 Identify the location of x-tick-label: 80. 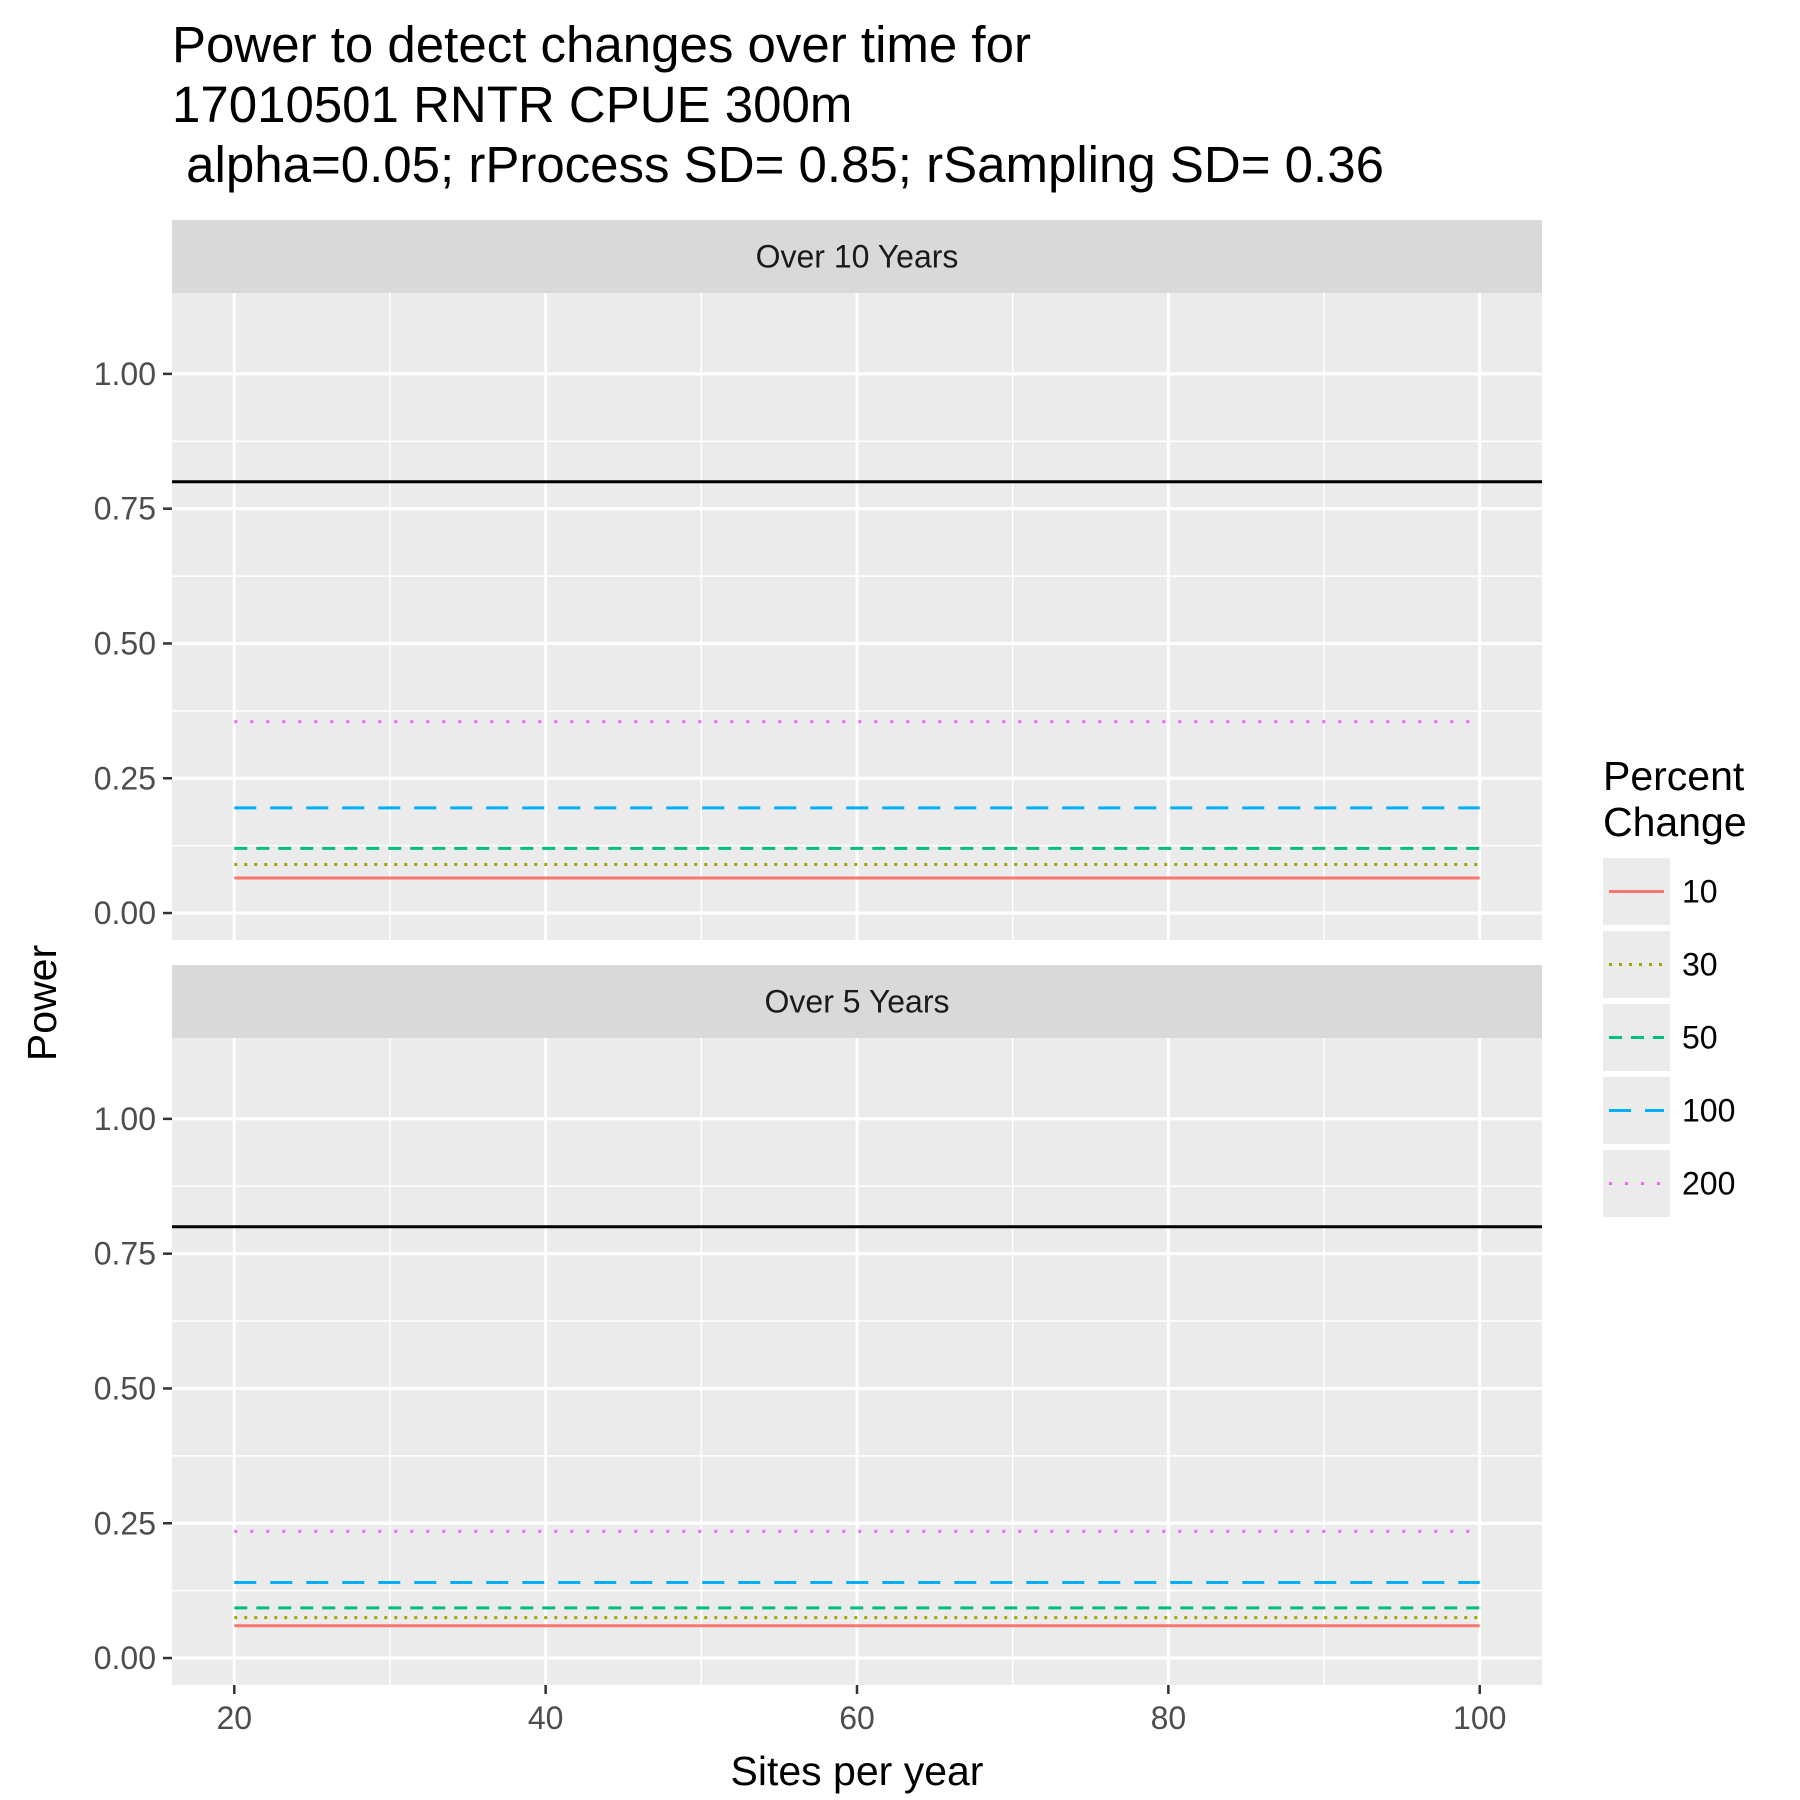
(1169, 1718).